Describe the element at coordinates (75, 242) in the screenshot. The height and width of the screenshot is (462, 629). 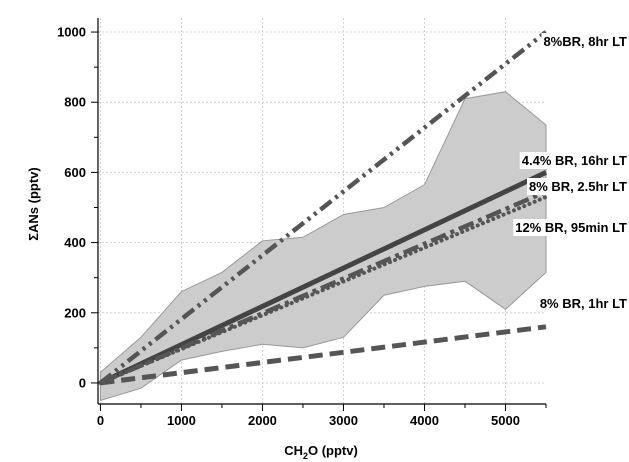
I see `y-tick-label: 400` at that location.